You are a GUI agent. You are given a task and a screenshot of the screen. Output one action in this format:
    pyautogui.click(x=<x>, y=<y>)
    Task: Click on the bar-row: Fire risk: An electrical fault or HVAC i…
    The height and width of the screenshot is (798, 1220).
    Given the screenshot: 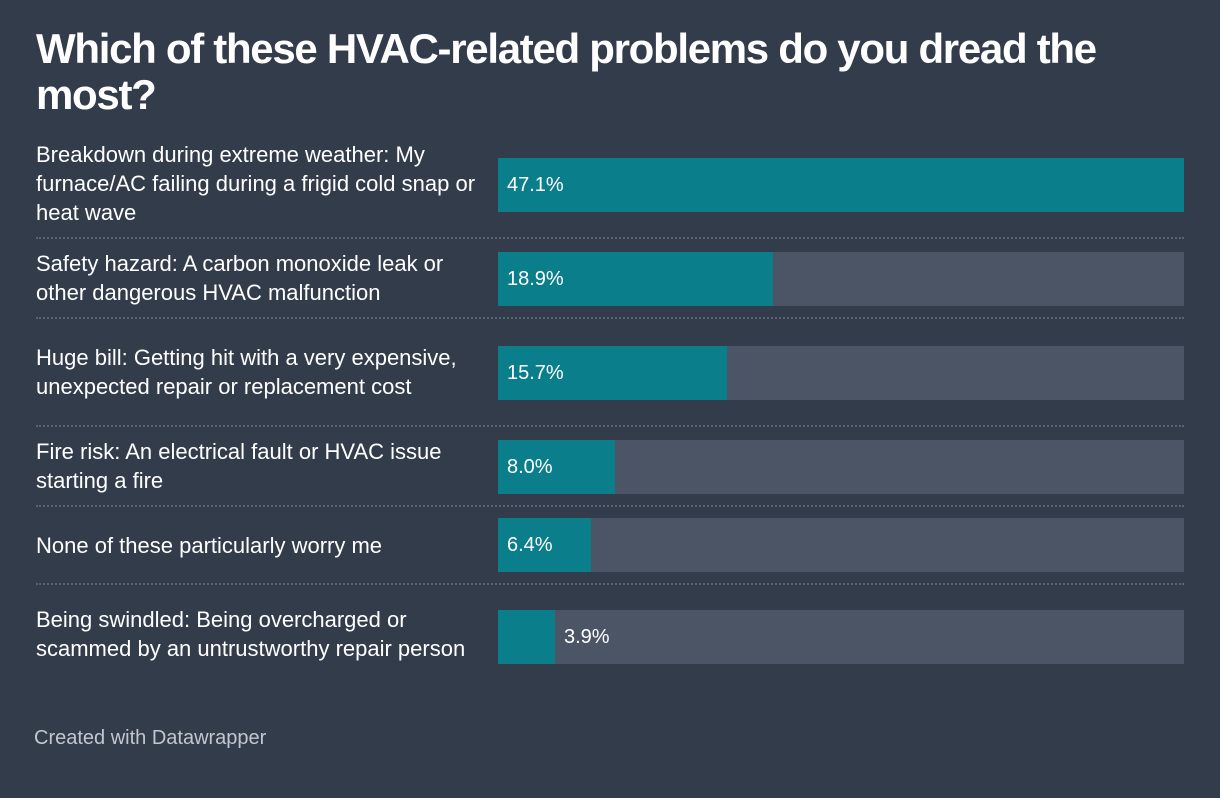 What is the action you would take?
    pyautogui.click(x=610, y=466)
    